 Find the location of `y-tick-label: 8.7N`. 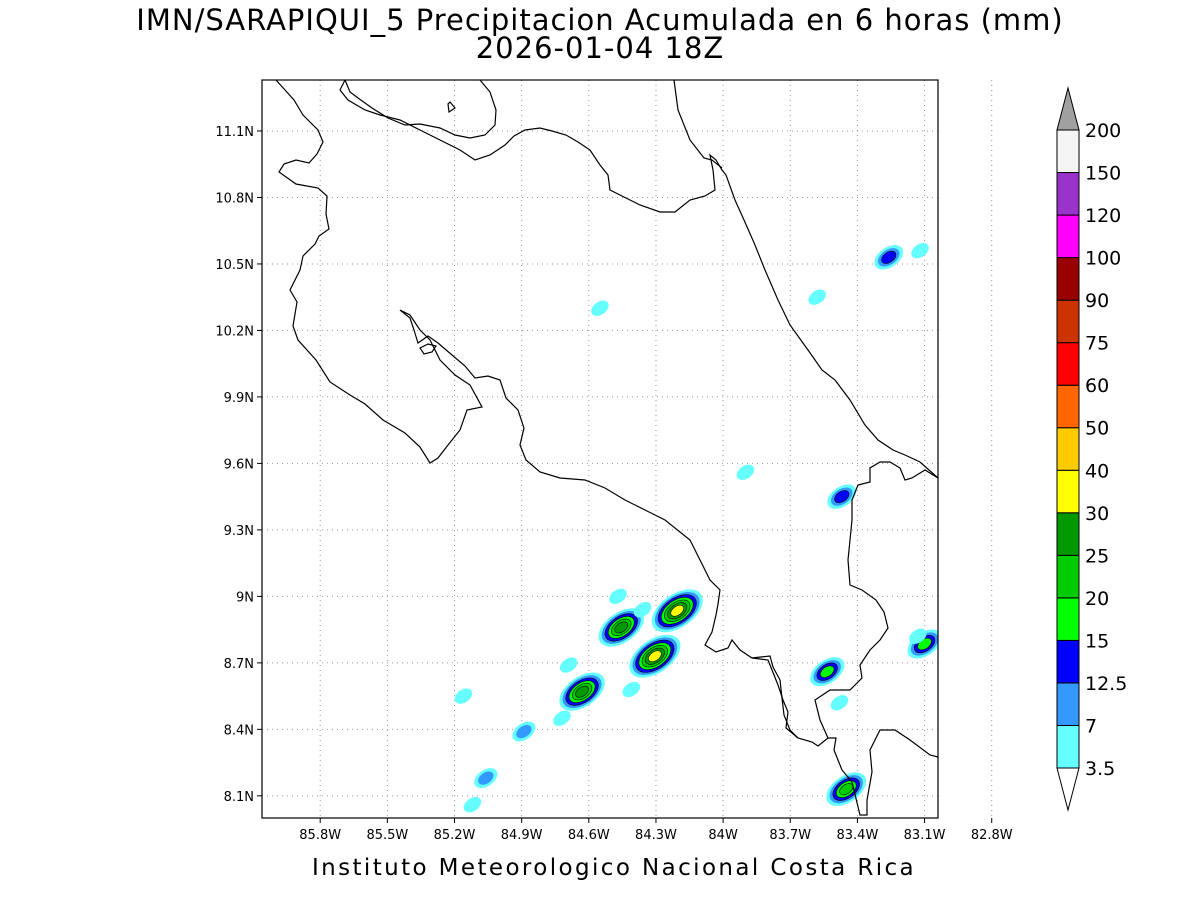

y-tick-label: 8.7N is located at coordinates (239, 664).